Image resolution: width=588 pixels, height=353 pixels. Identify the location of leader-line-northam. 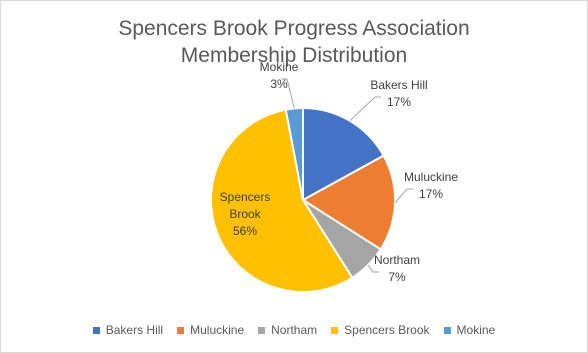
(373, 268).